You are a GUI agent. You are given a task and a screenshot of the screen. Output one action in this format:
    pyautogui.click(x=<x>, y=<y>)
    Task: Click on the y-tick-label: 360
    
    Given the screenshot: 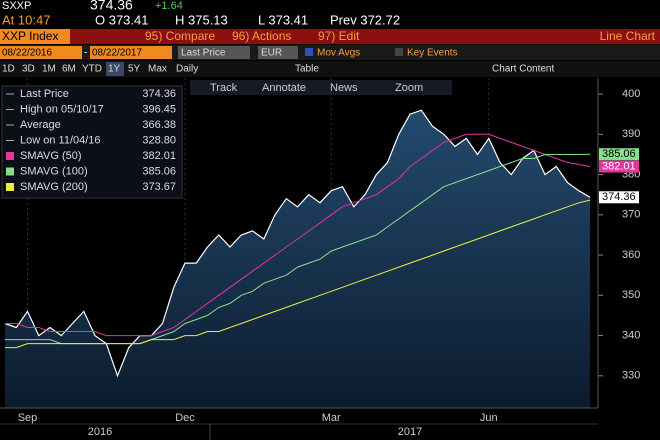 What is the action you would take?
    pyautogui.click(x=631, y=255)
    